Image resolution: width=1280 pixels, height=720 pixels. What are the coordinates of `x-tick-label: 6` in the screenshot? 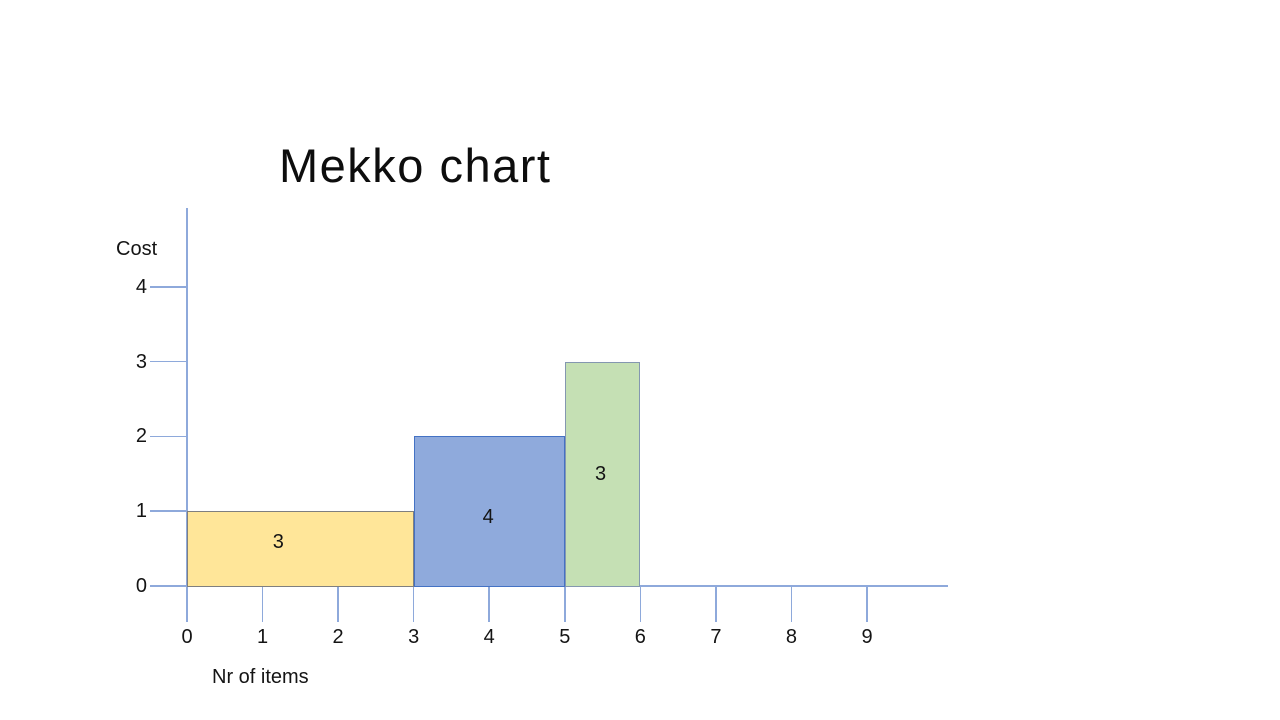 It's located at (640, 637).